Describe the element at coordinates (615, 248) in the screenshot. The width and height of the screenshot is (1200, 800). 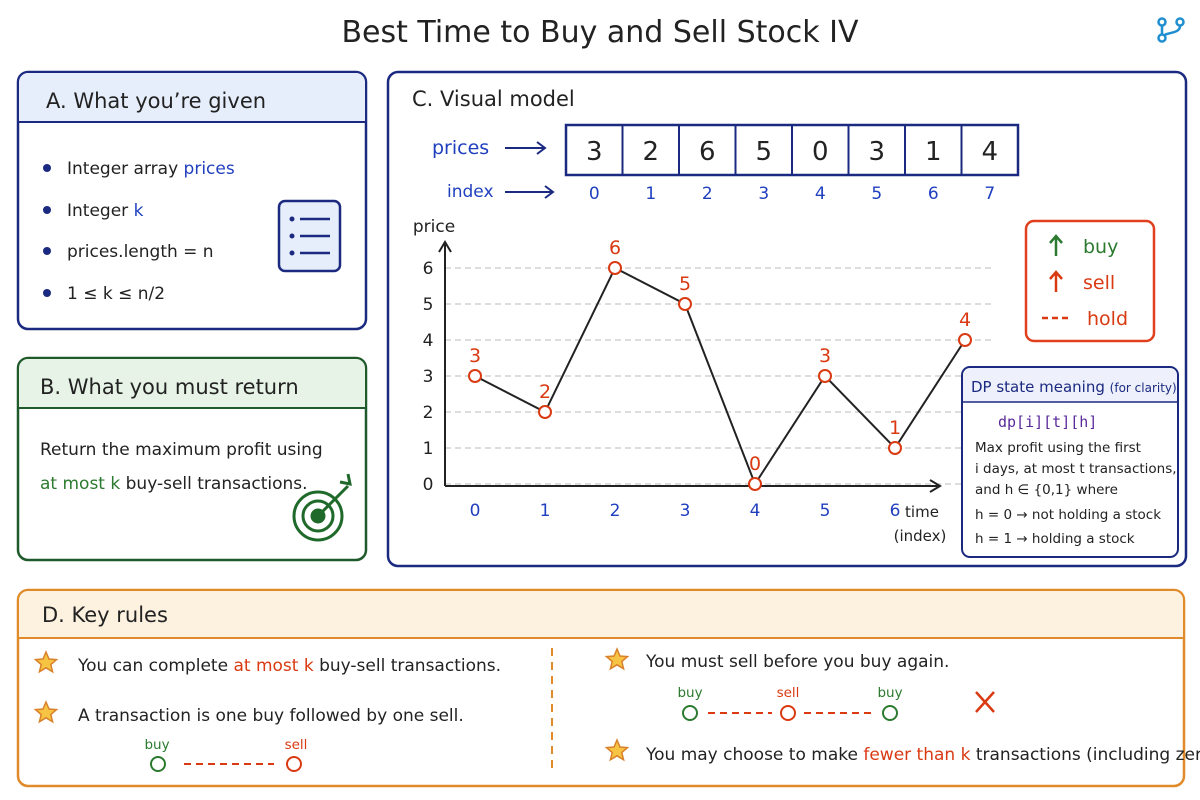
I see `point-label: 6` at that location.